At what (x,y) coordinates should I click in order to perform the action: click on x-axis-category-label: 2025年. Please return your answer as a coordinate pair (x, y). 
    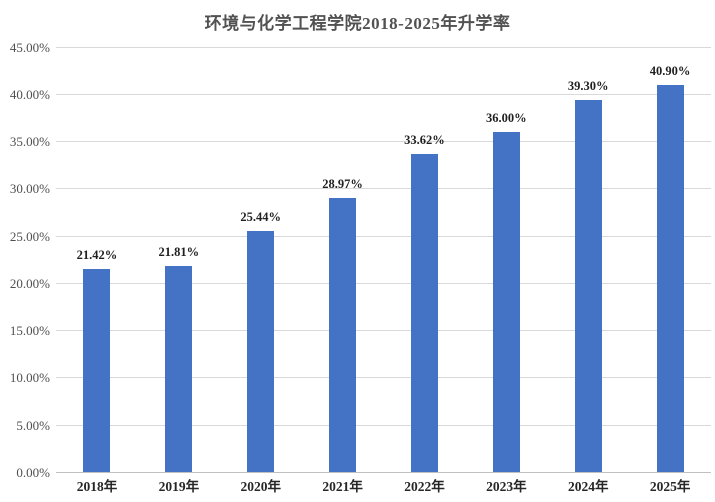
    Looking at the image, I should click on (670, 486).